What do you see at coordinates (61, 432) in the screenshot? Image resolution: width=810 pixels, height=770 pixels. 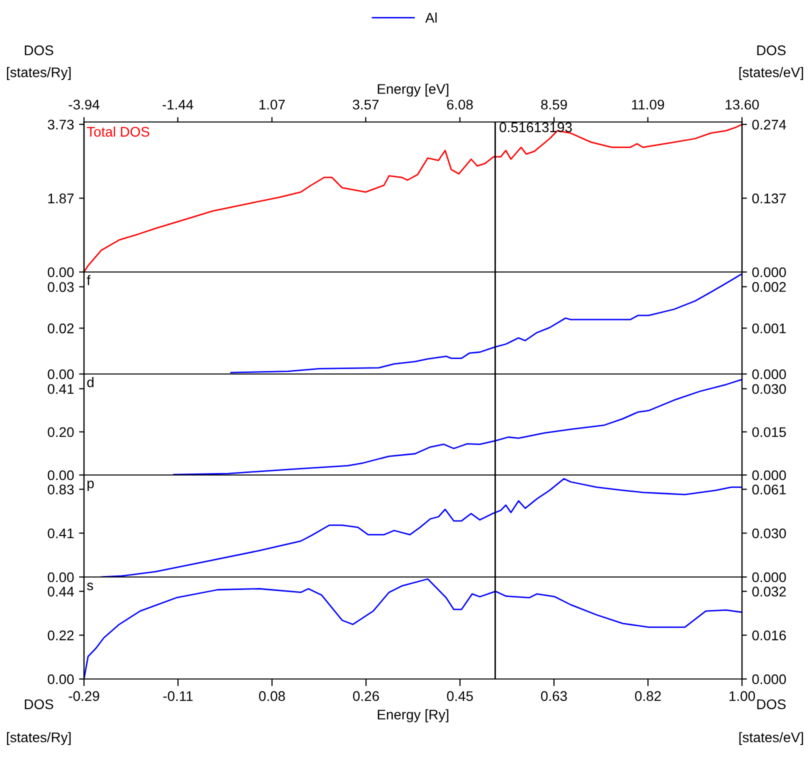 I see `y-tick-label: 0.20` at bounding box center [61, 432].